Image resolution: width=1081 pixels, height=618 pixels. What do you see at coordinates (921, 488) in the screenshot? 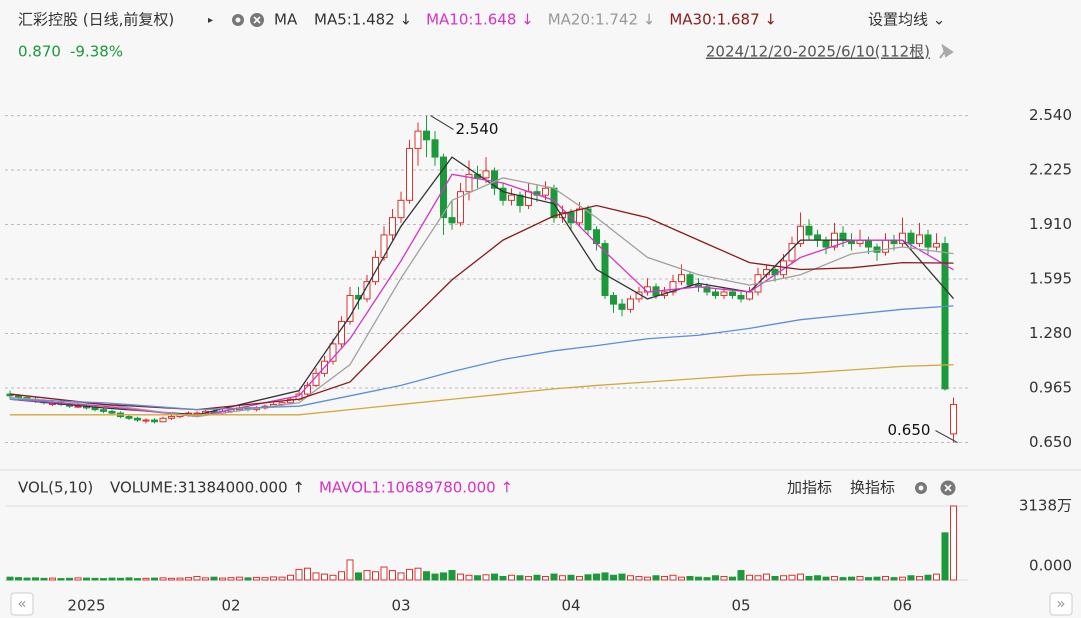
I see `vol-settings-icon` at bounding box center [921, 488].